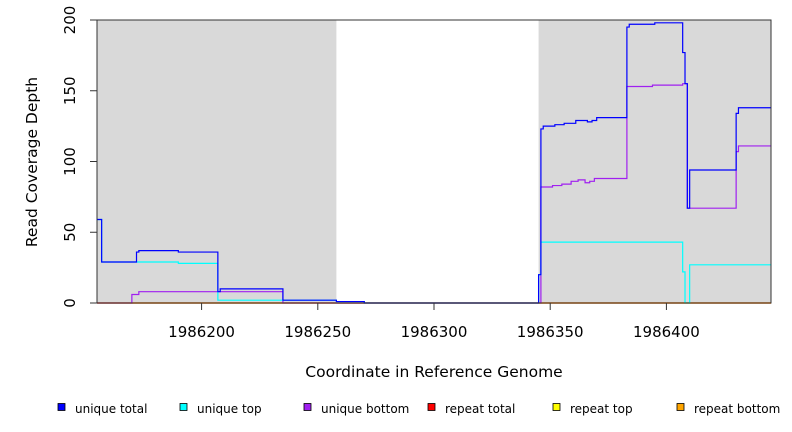 The height and width of the screenshot is (432, 792). What do you see at coordinates (434, 322) in the screenshot?
I see `x-axis: 1986200 1986250 1986300 1986350 1986400` at bounding box center [434, 322].